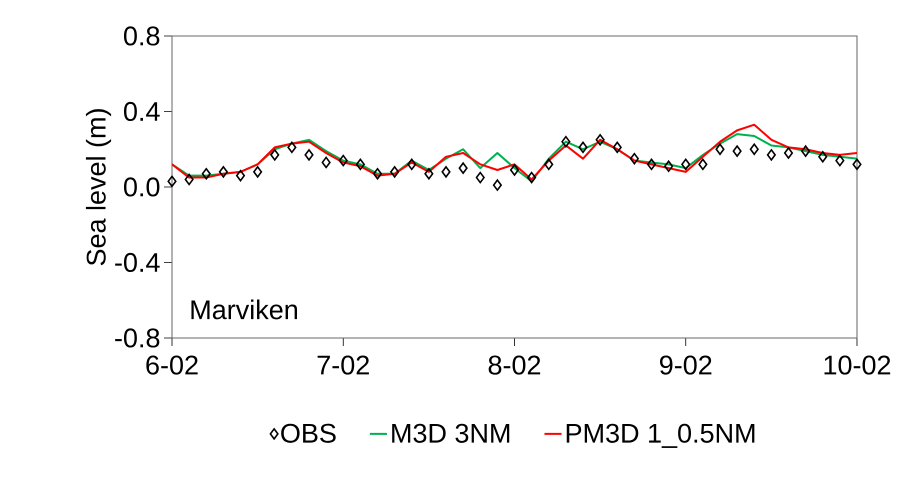 The image size is (908, 495). I want to click on y-tick-label: 0.0, so click(142, 187).